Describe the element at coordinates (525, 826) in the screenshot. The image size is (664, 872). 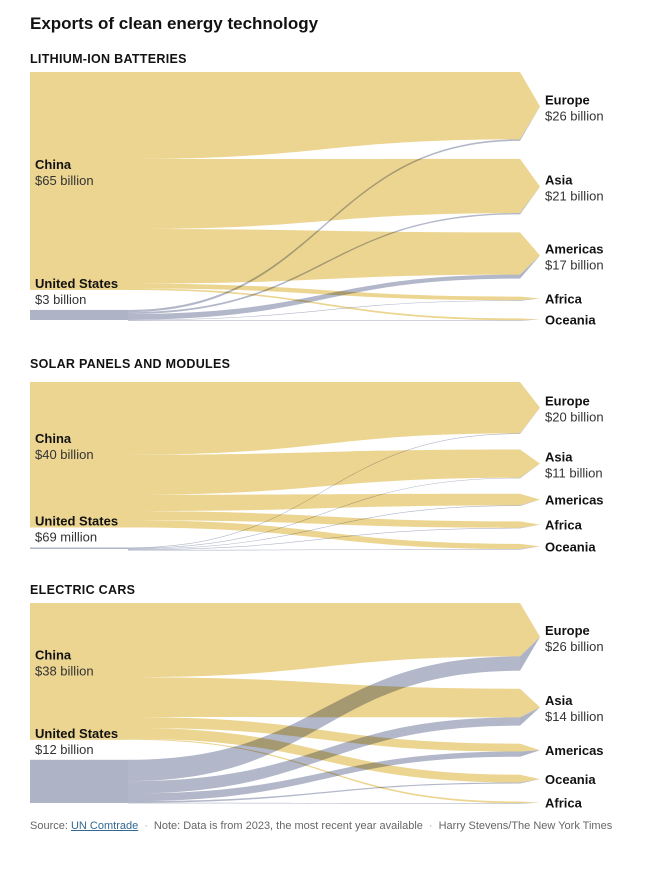
I see `footer-credit: Harry Stevens/The New York Times` at that location.